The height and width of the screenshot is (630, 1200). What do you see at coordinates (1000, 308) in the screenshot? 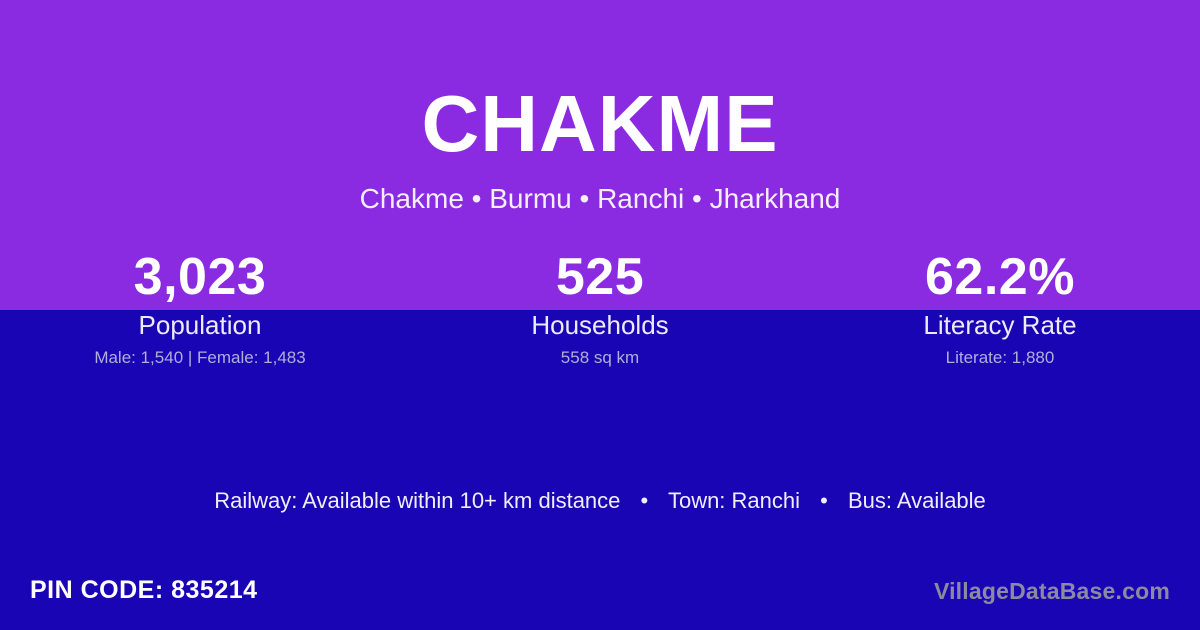
I see `stat-literacy-rate: 62.2% Literacy Rate Literate: 1,880` at bounding box center [1000, 308].